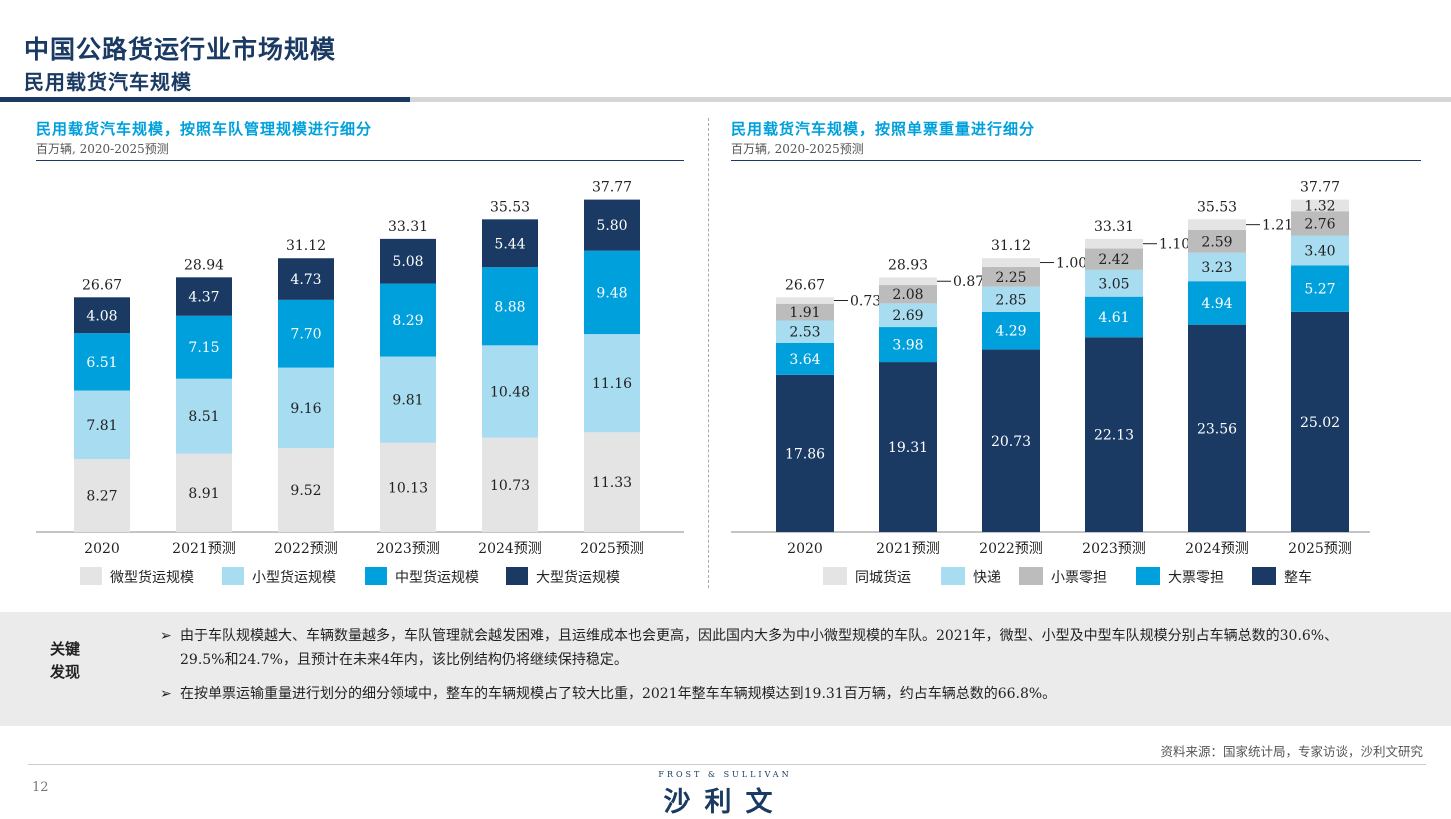  I want to click on chart-left-title: 民用载货汽车规模，按照车队管理规模进行细分, so click(204, 129).